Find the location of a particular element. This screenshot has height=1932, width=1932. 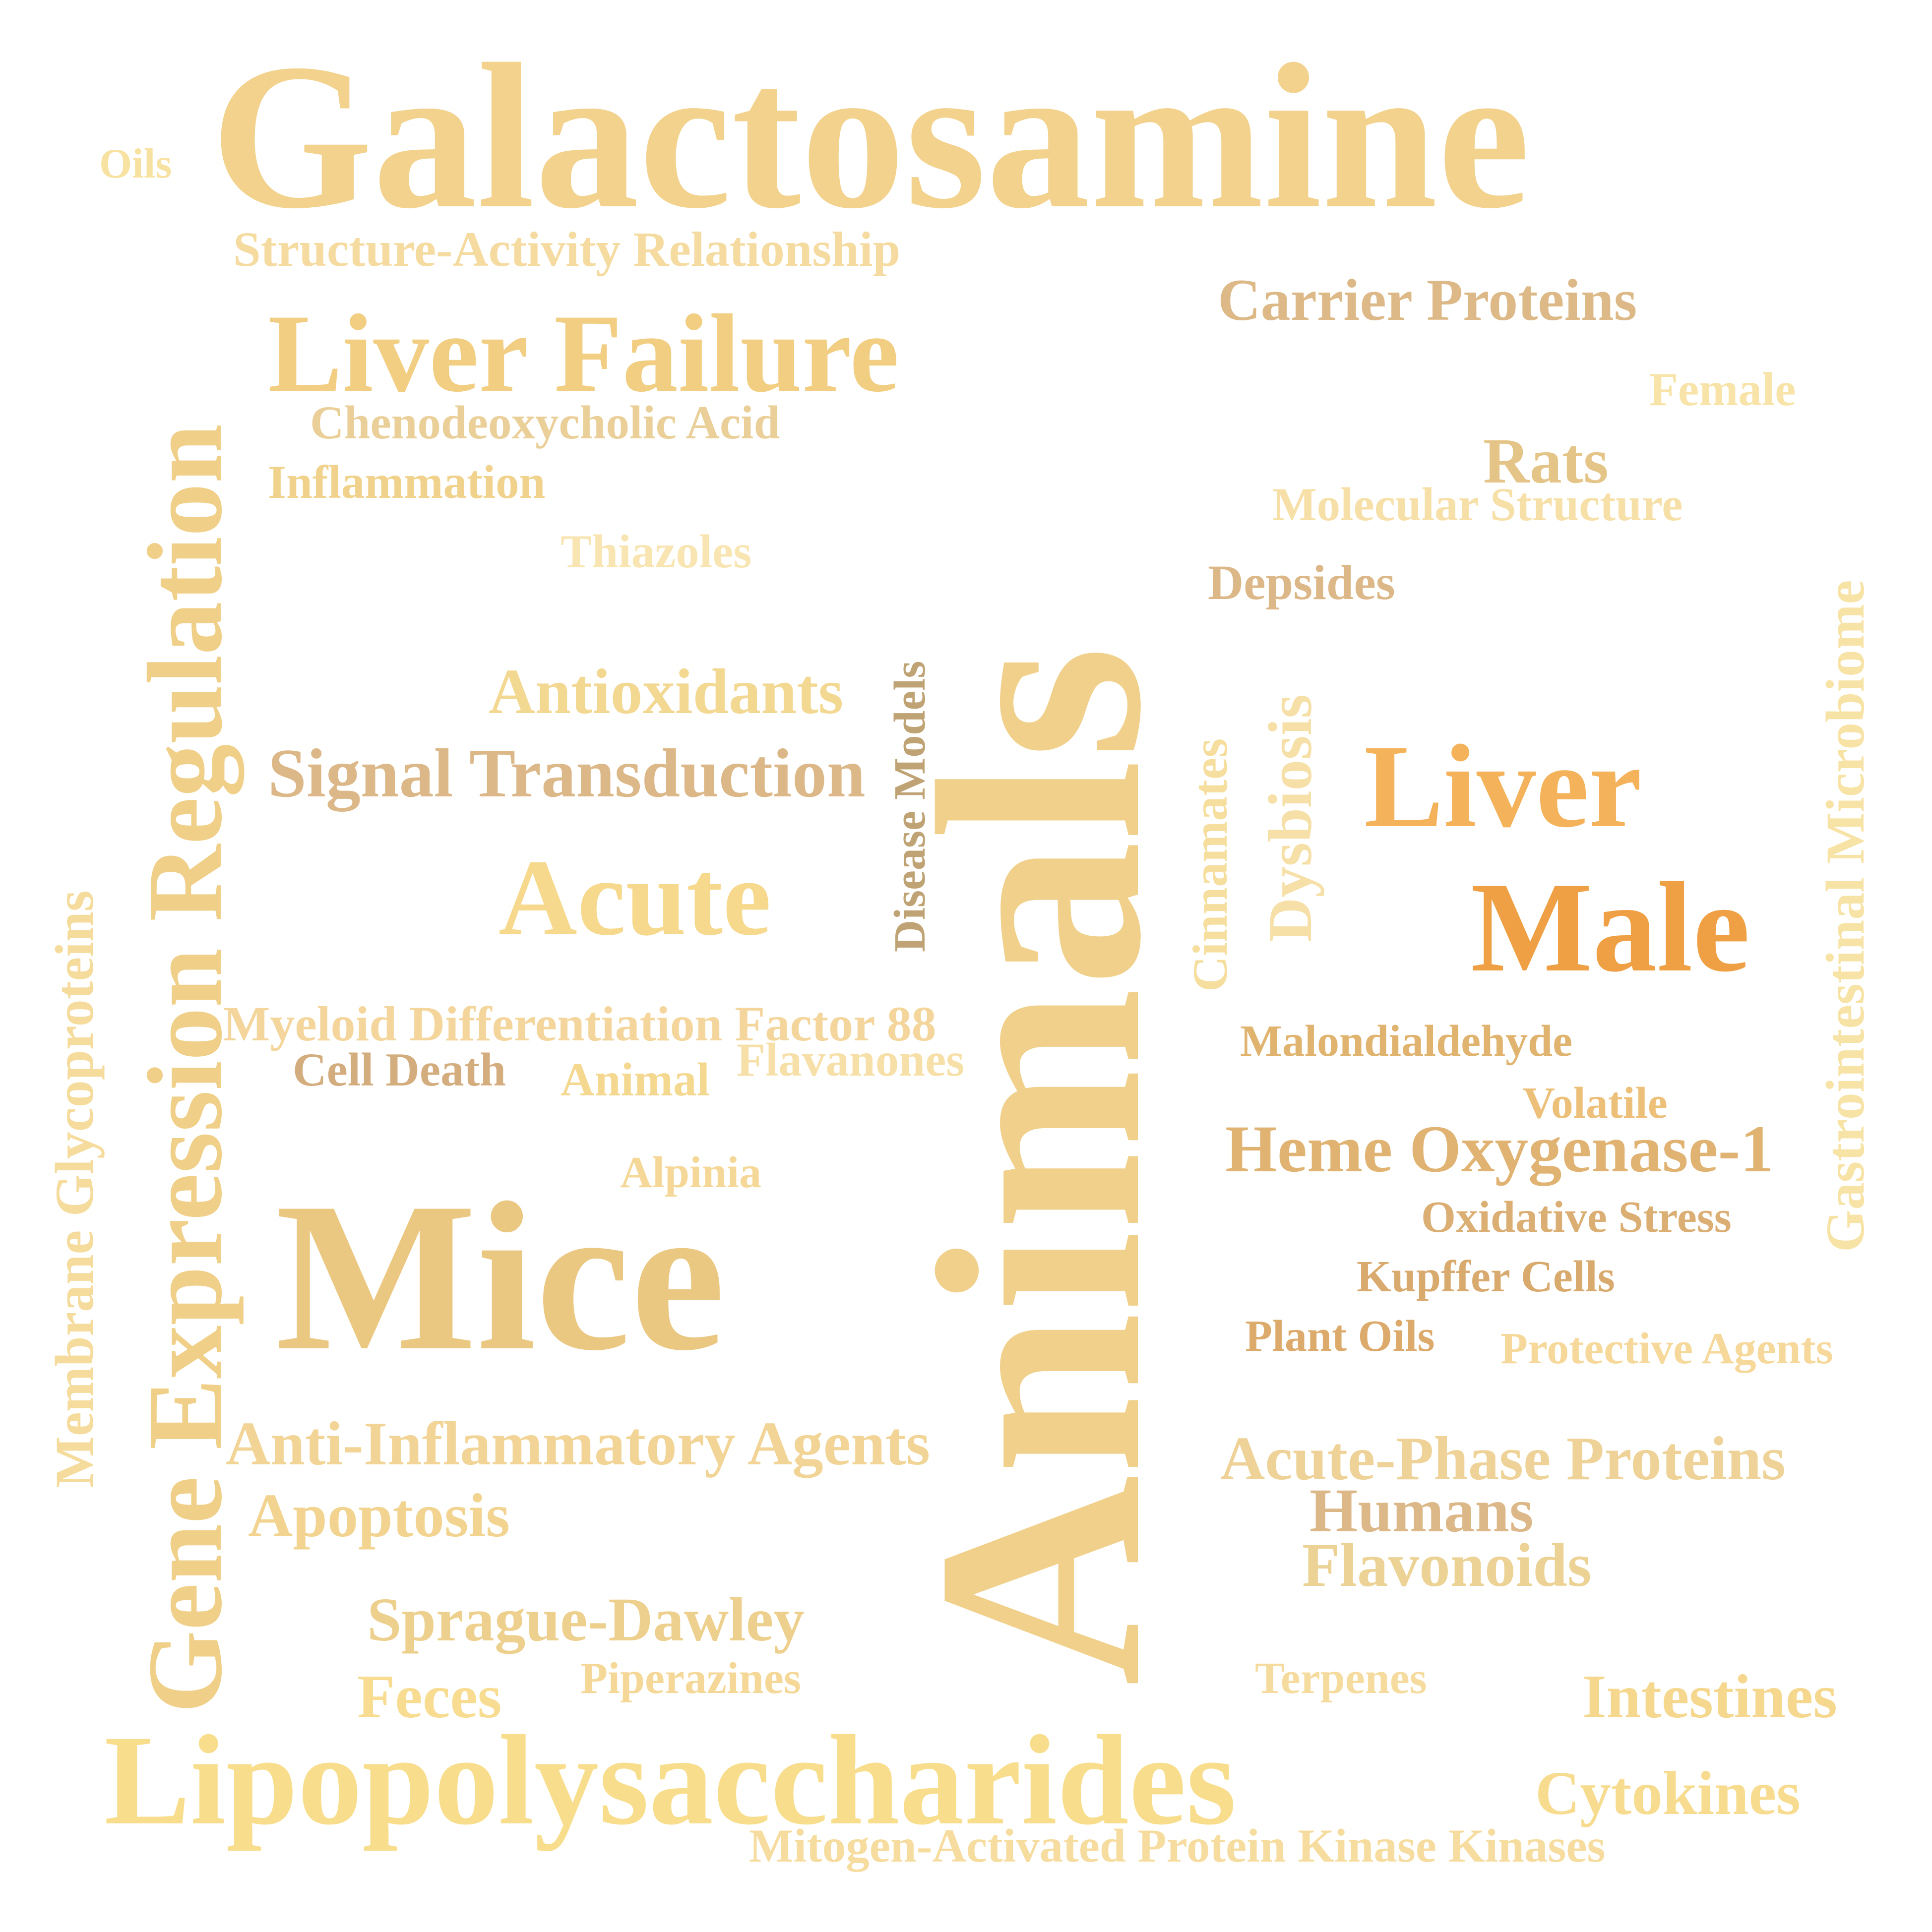

word-male: Male is located at coordinates (1610, 927).